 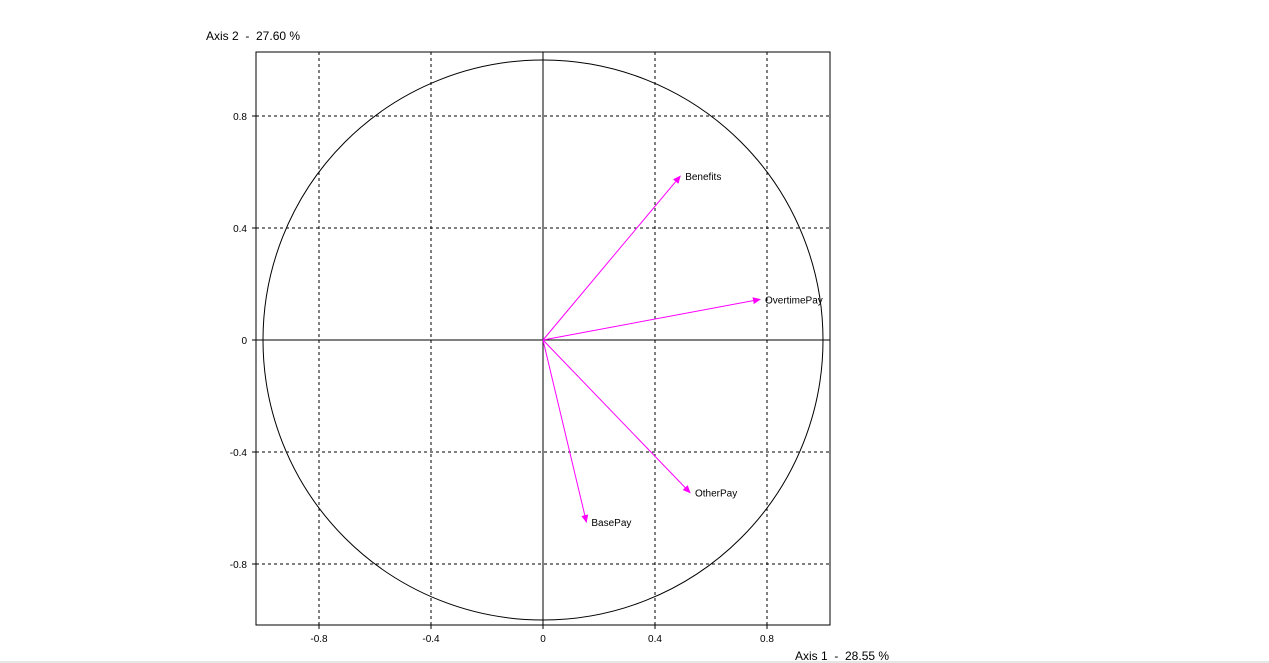 I want to click on x-axis-title: Axis 1 - 28.55 %, so click(x=842, y=656).